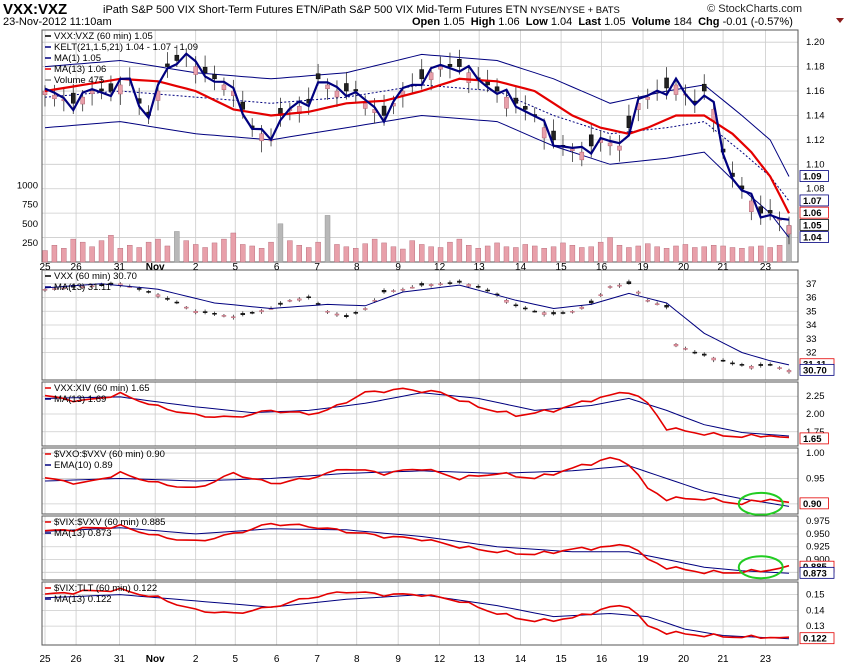 The width and height of the screenshot is (850, 668). Describe the element at coordinates (30, 205) in the screenshot. I see `volume-tick-label: 750` at that location.